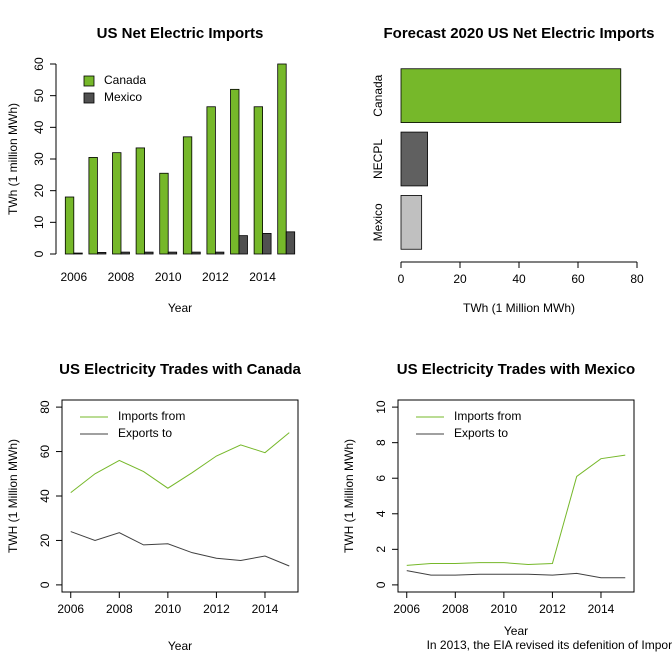  I want to click on y-tick-label: 4, so click(381, 513).